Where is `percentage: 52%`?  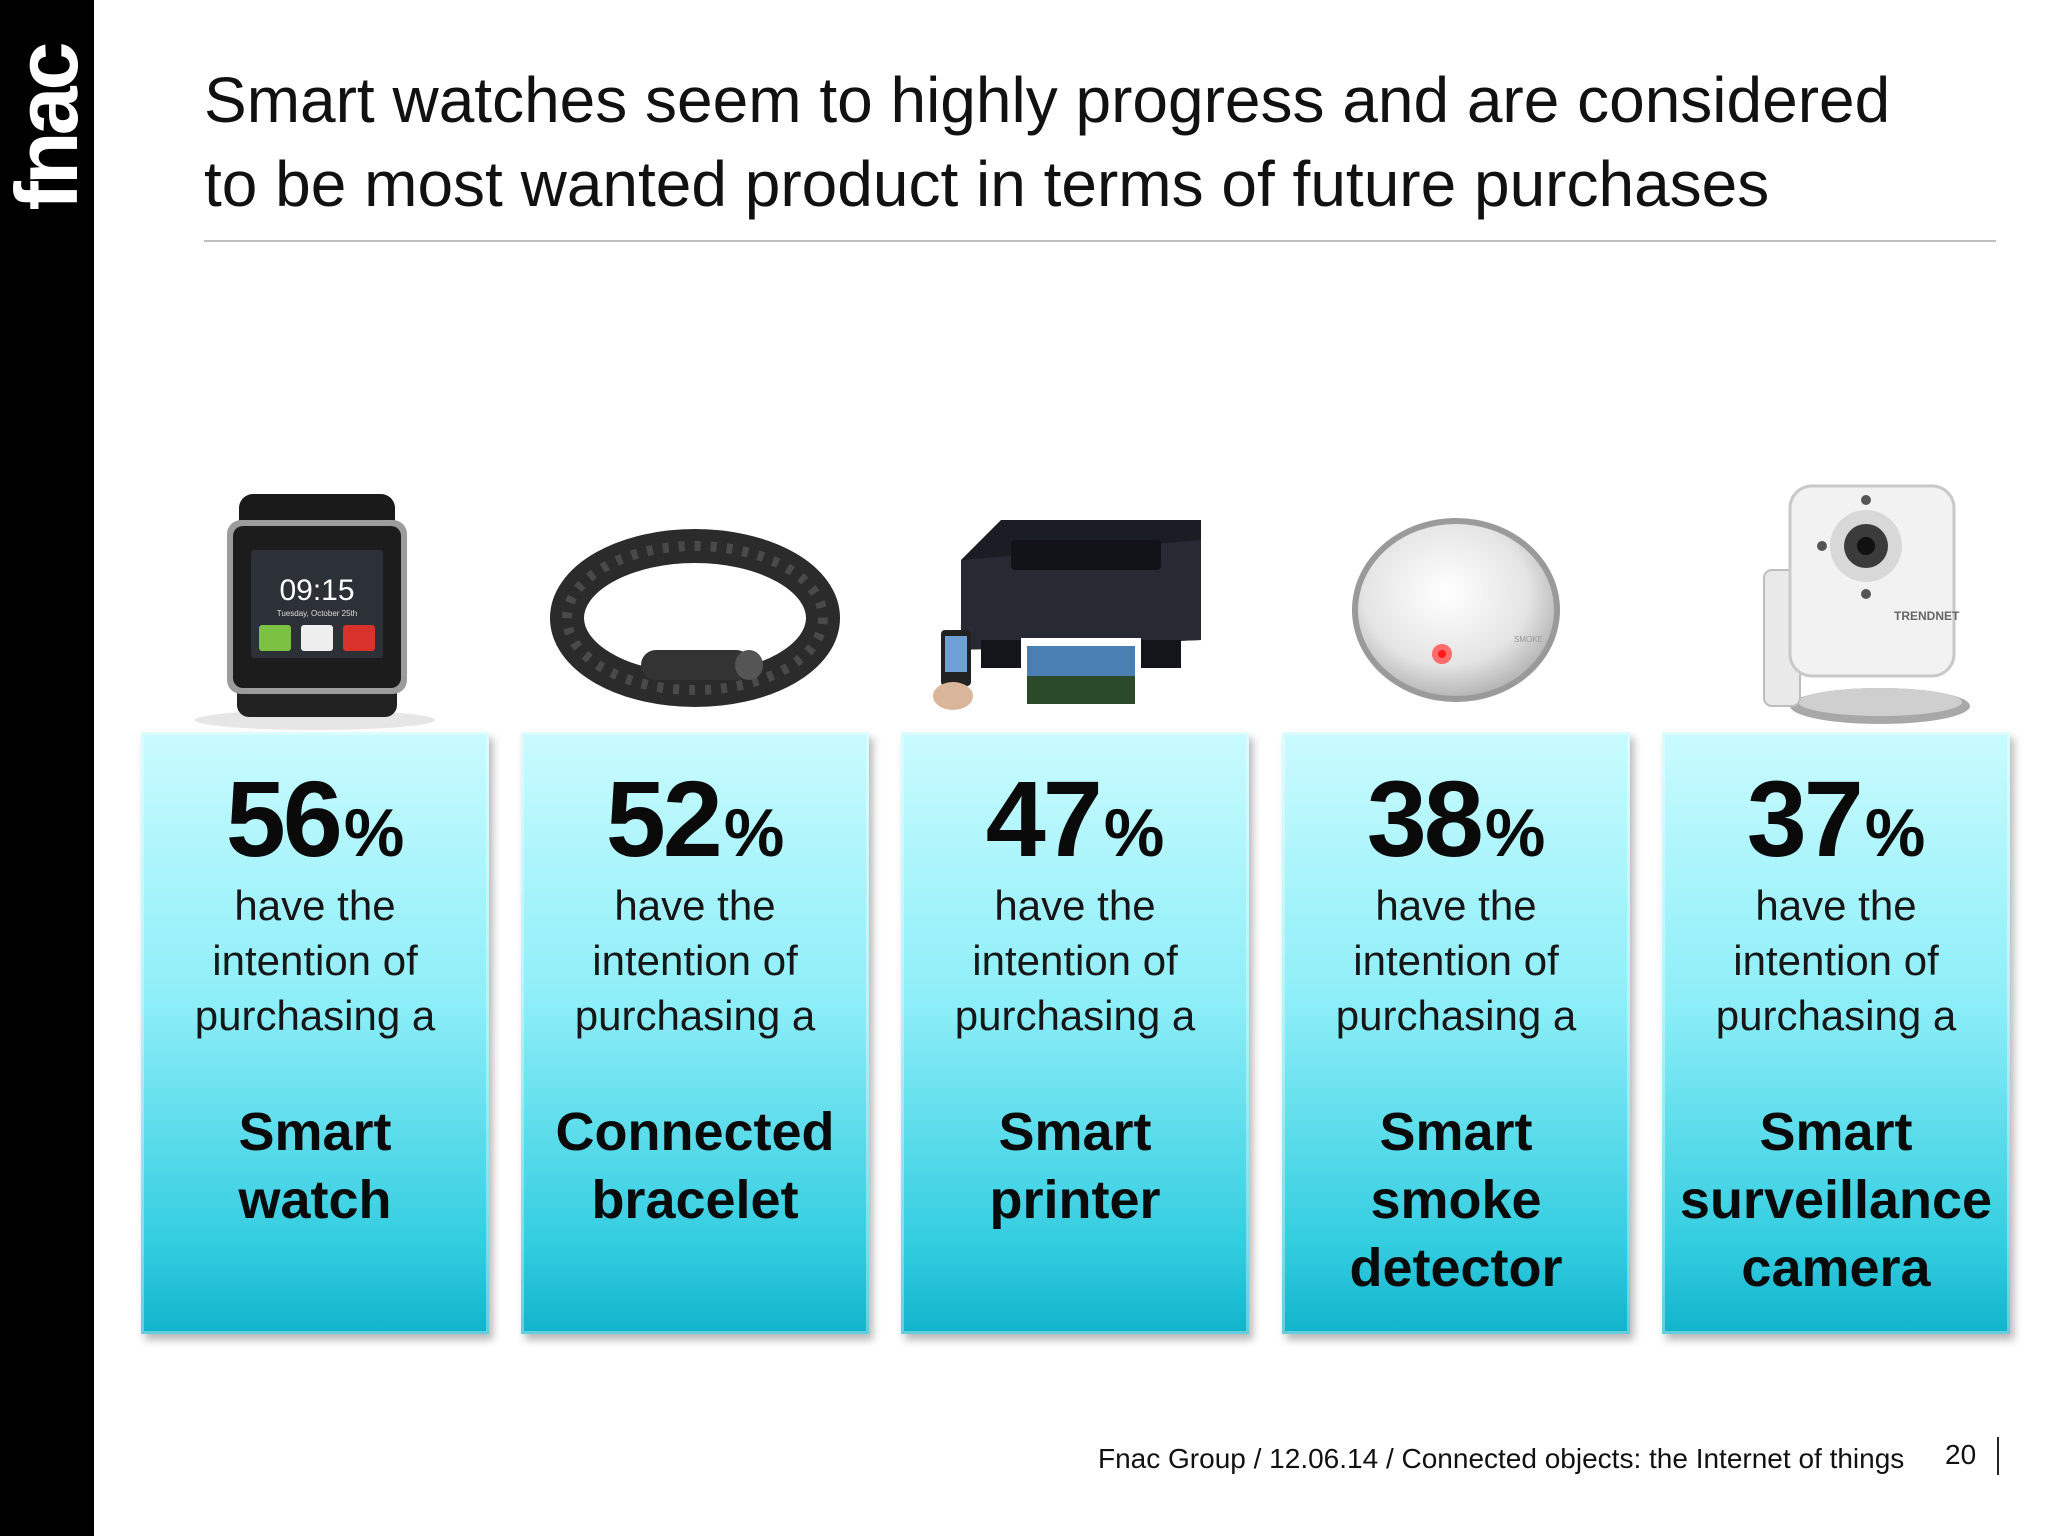
percentage: 52% is located at coordinates (695, 817).